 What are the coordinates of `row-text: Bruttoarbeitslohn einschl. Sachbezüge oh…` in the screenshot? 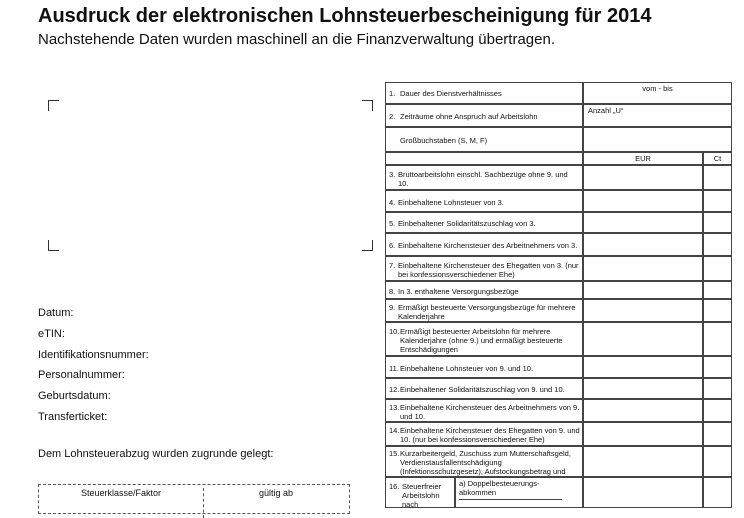 It's located at (483, 178).